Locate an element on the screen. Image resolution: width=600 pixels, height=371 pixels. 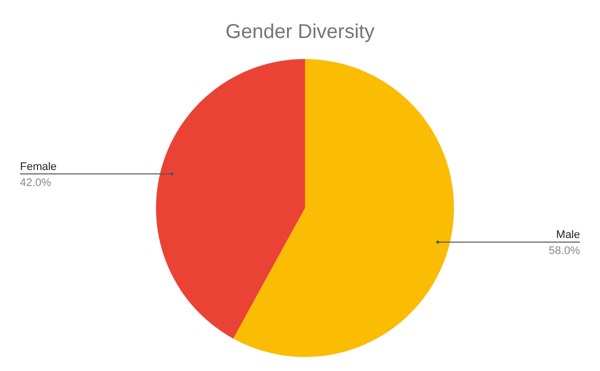
slice-label: Male is located at coordinates (568, 235).